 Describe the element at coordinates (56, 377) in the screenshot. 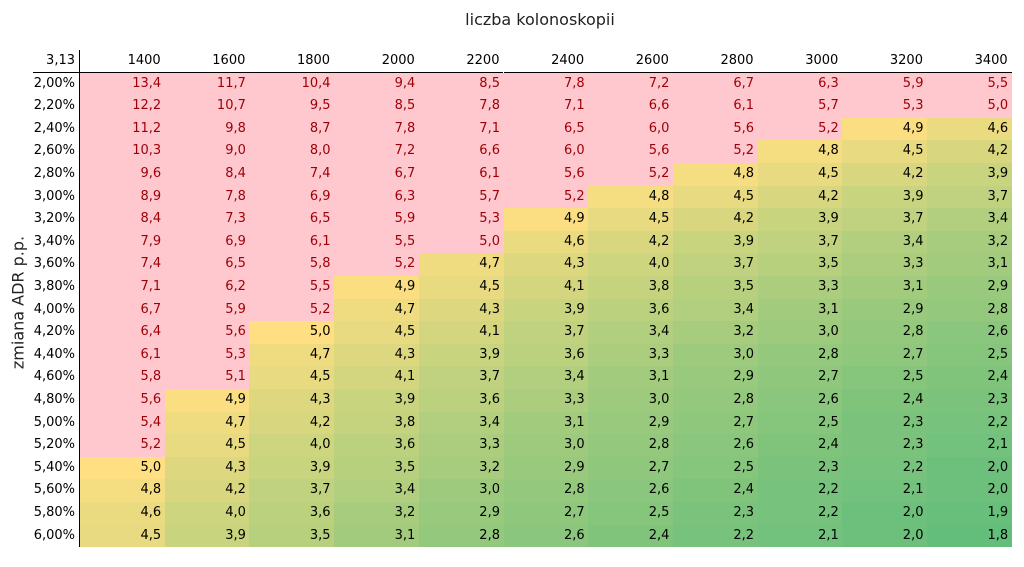

I see `row-header: 4,60%` at that location.